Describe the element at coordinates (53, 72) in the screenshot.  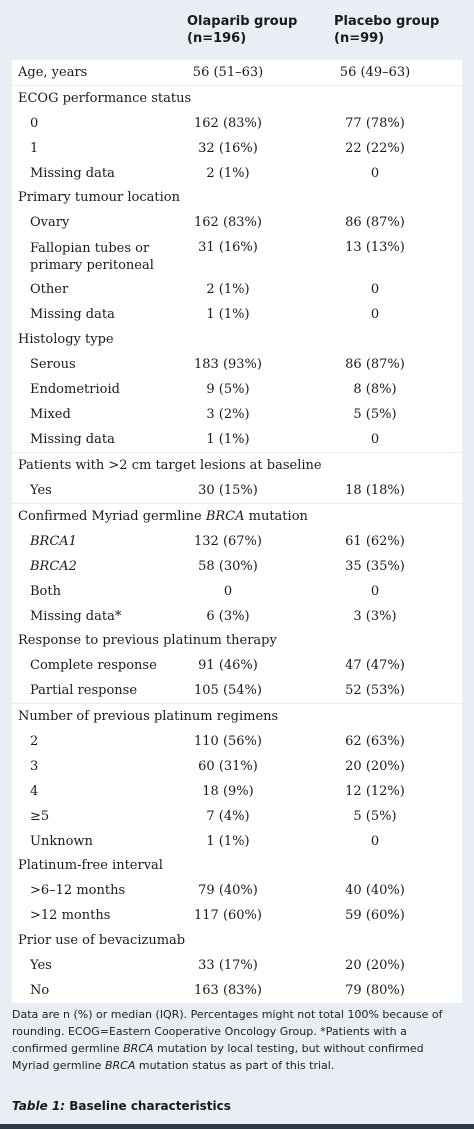
I see `row-label: Age, years` at that location.